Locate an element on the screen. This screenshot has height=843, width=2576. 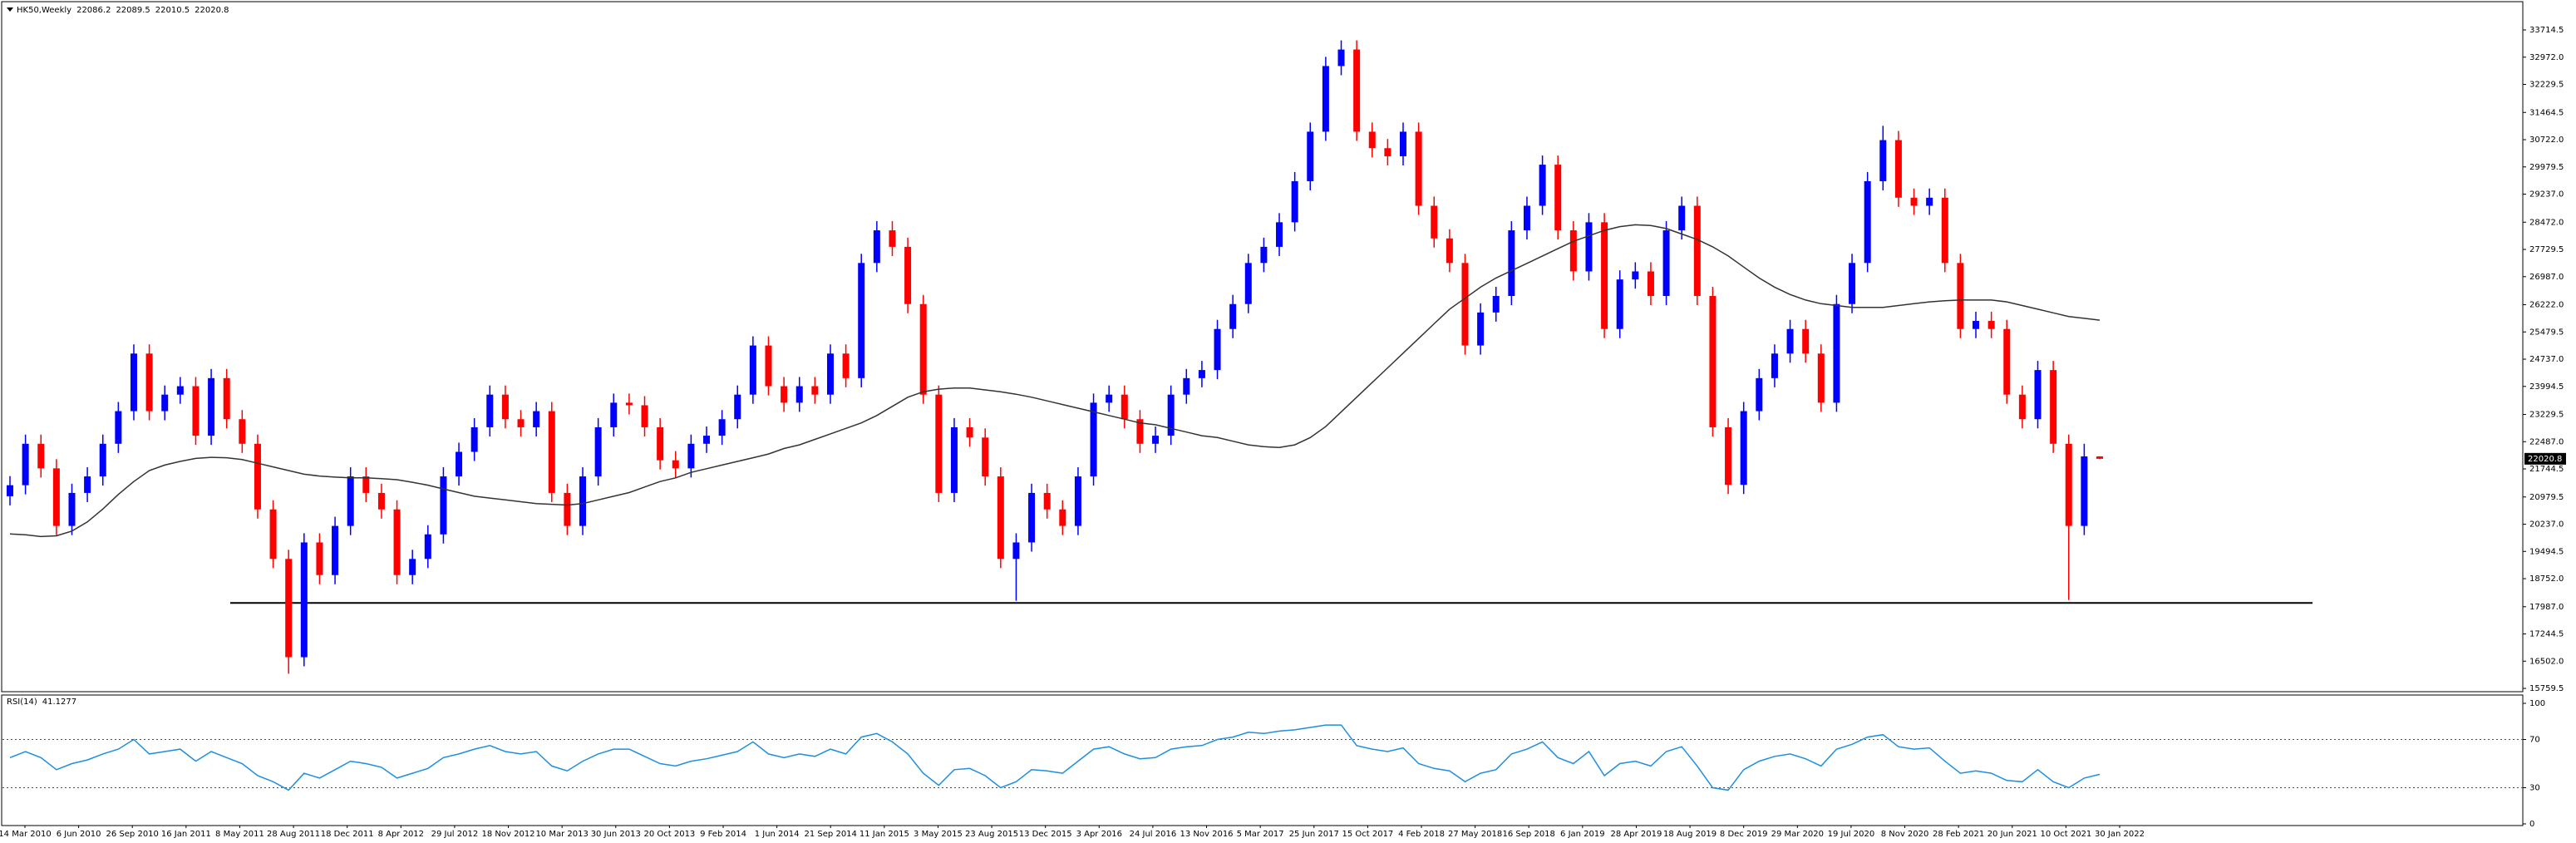
x-tick-label: 18 Nov 2012 is located at coordinates (508, 834).